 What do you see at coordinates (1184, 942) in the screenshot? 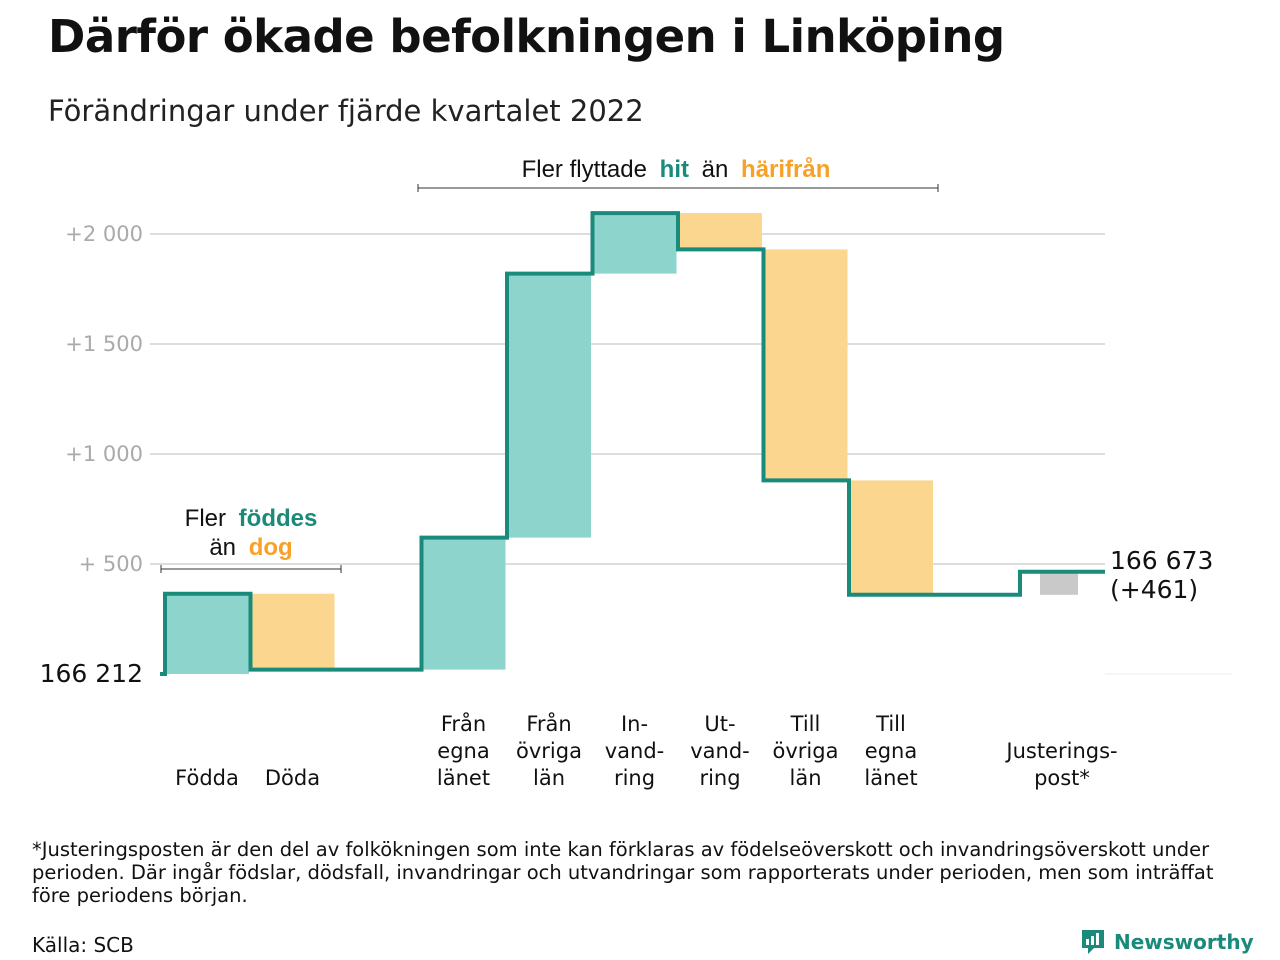
I see `brand-name: Newsworthy` at bounding box center [1184, 942].